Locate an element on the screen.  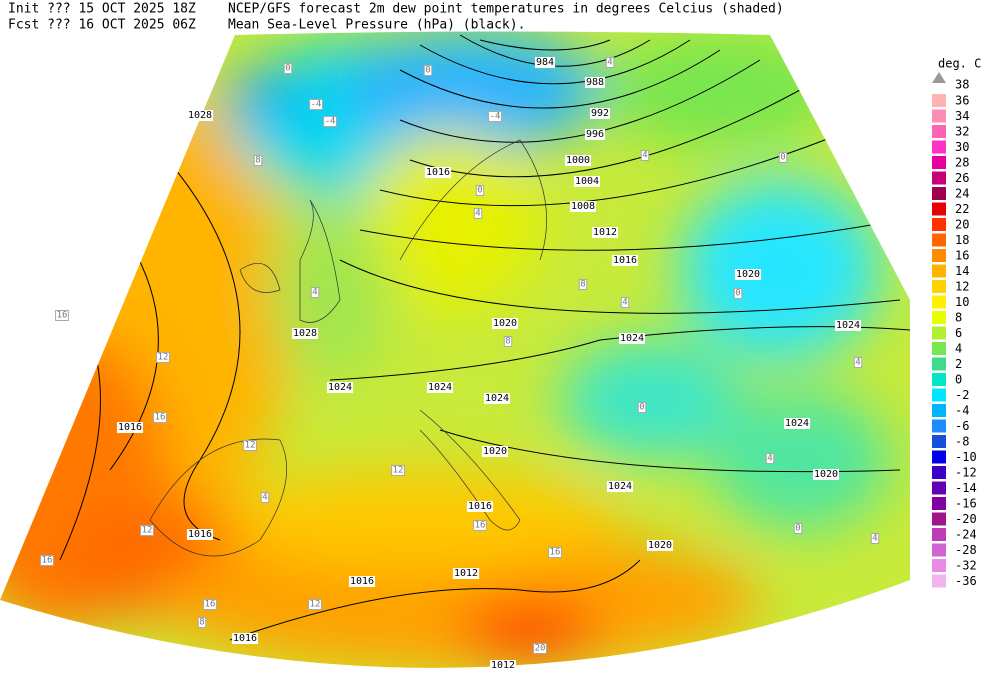
legend-unit: deg. C is located at coordinates (959, 64).